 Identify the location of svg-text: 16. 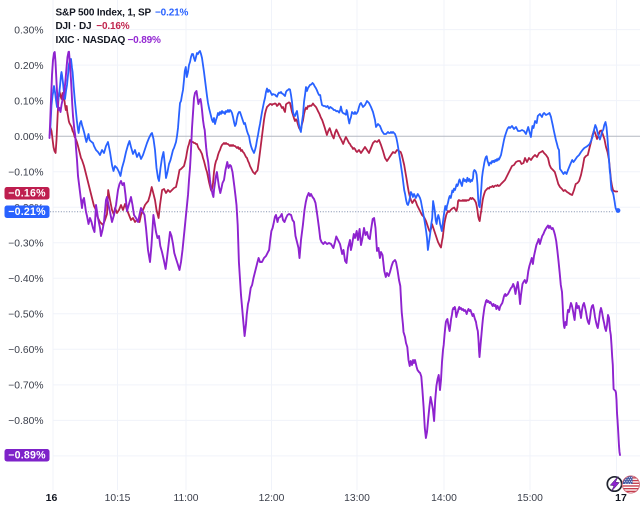
(52, 498).